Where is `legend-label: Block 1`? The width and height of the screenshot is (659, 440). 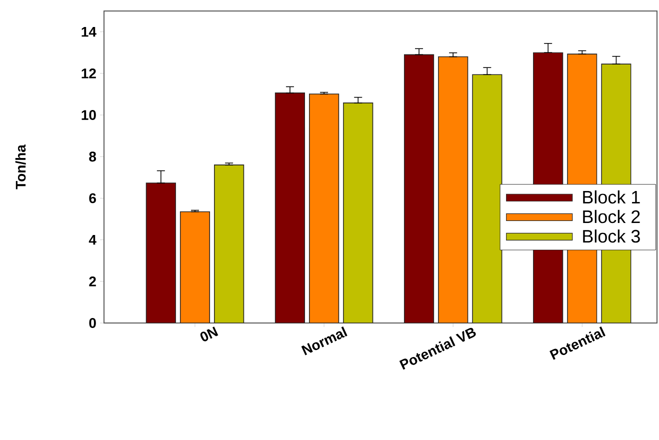
legend-label: Block 1 is located at coordinates (611, 197).